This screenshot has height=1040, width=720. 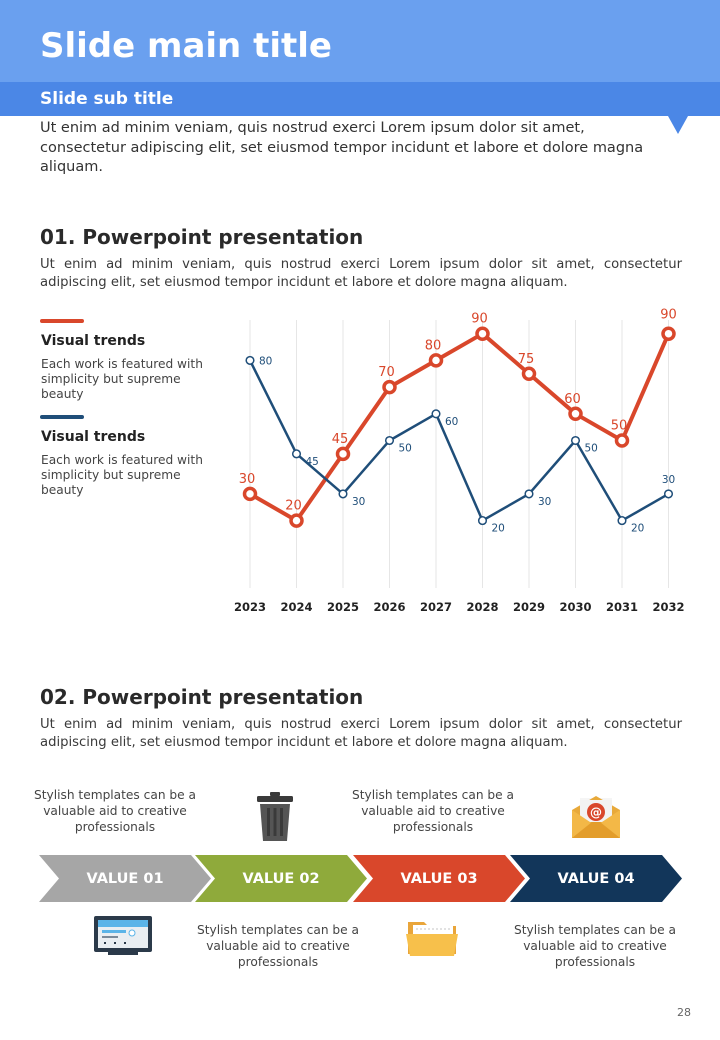 I want to click on x-tick-label: 2025, so click(x=343, y=607).